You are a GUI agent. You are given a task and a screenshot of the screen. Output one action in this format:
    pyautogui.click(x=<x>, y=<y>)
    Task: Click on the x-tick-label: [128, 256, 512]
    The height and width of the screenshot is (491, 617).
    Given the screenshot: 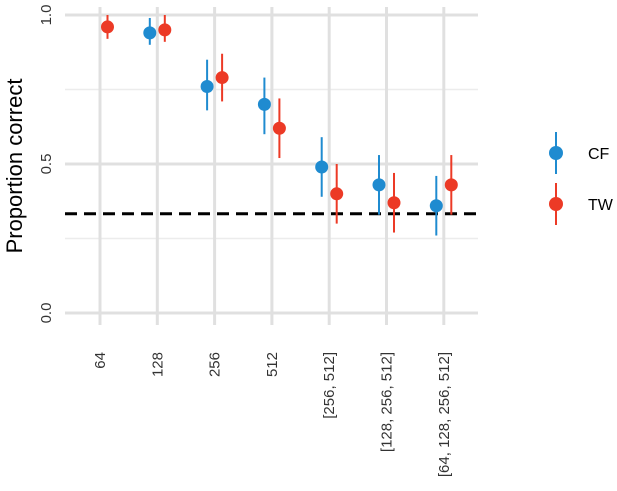 What is the action you would take?
    pyautogui.click(x=387, y=402)
    